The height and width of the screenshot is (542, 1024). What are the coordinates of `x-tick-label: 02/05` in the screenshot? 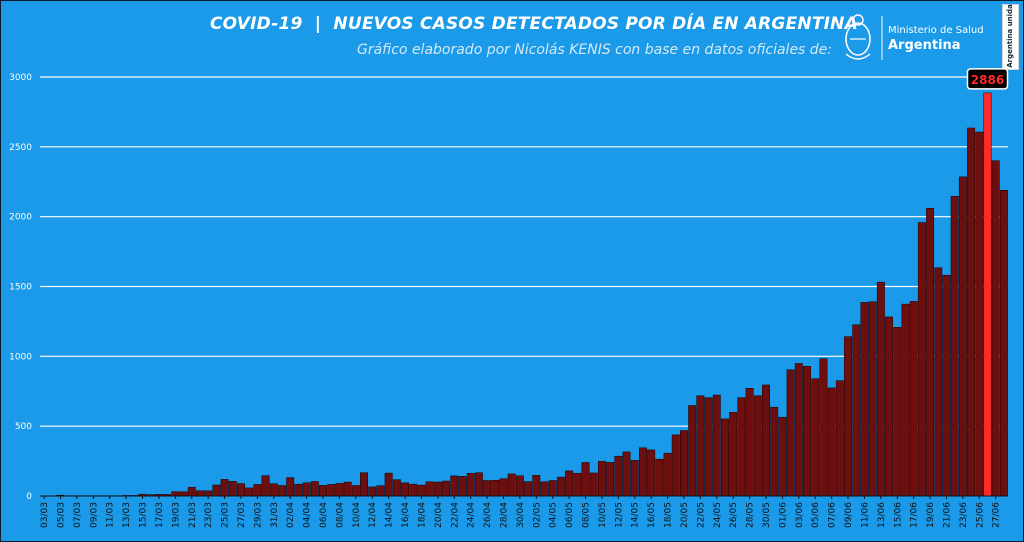 It's located at (537, 515).